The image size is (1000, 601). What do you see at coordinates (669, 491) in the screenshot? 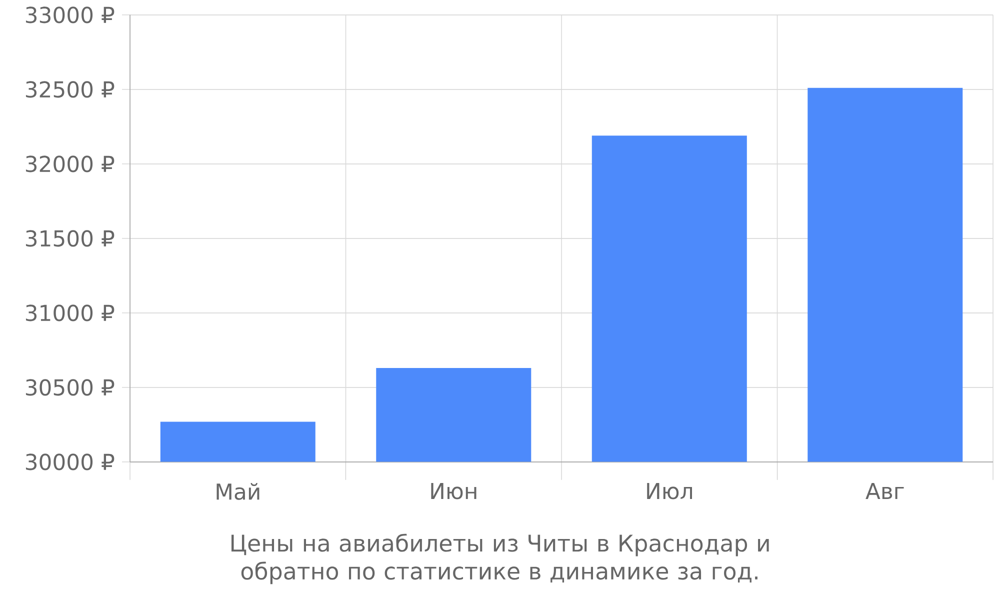
I see `x-tick-label: Июл` at bounding box center [669, 491].